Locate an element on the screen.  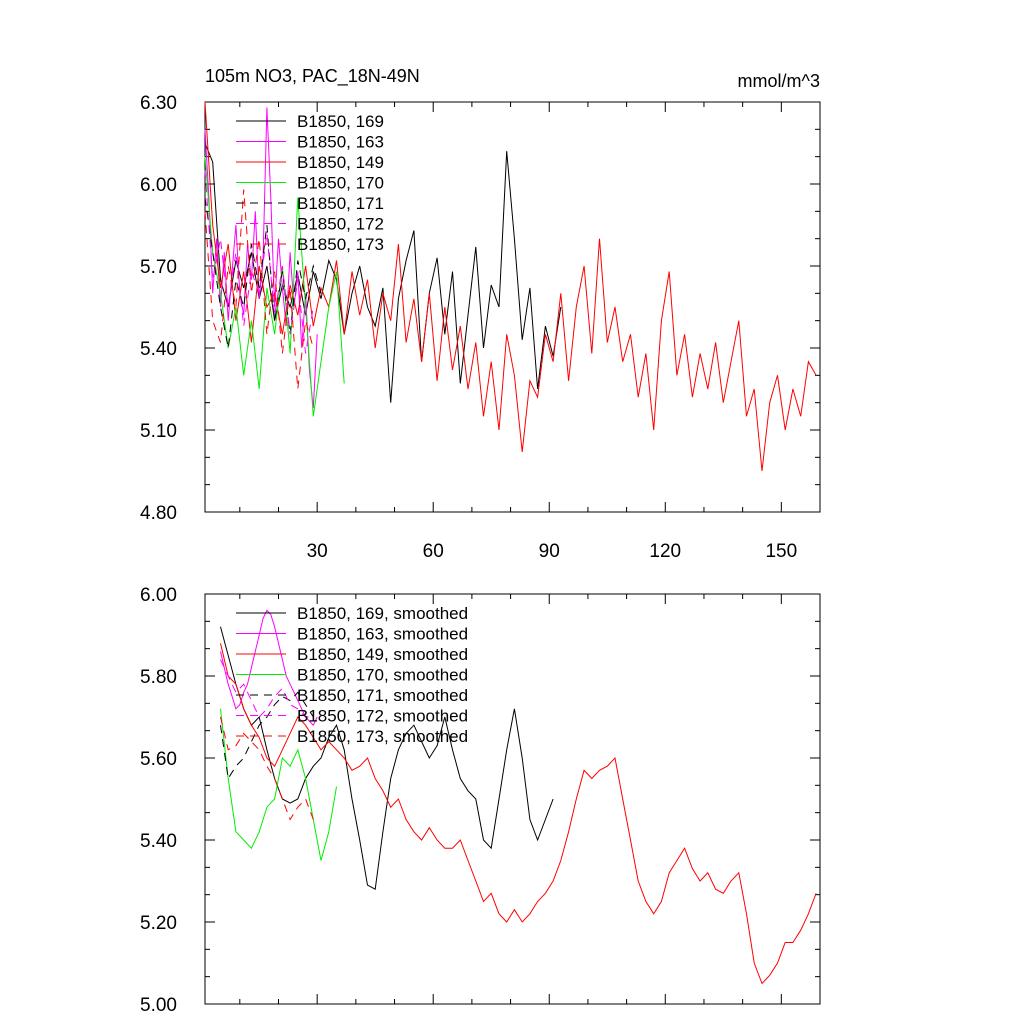
top-xtick-label-2: 90 is located at coordinates (549, 551).